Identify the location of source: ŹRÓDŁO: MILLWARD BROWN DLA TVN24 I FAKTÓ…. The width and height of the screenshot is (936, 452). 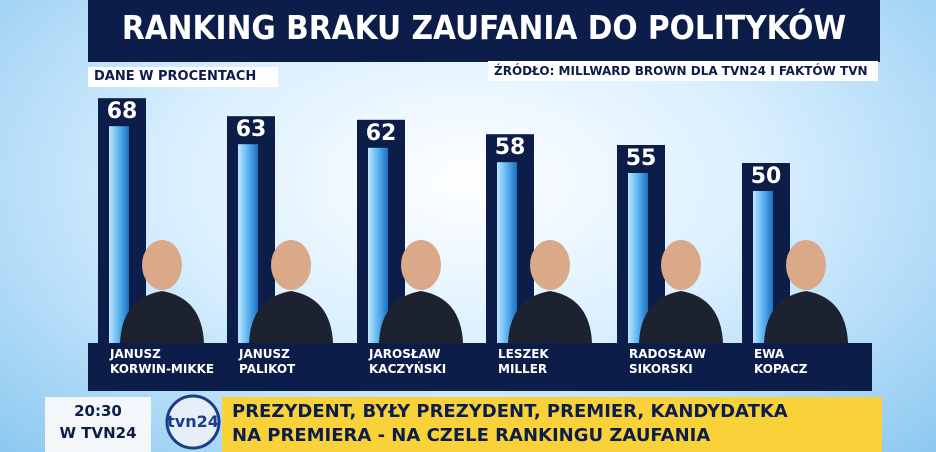
(681, 71).